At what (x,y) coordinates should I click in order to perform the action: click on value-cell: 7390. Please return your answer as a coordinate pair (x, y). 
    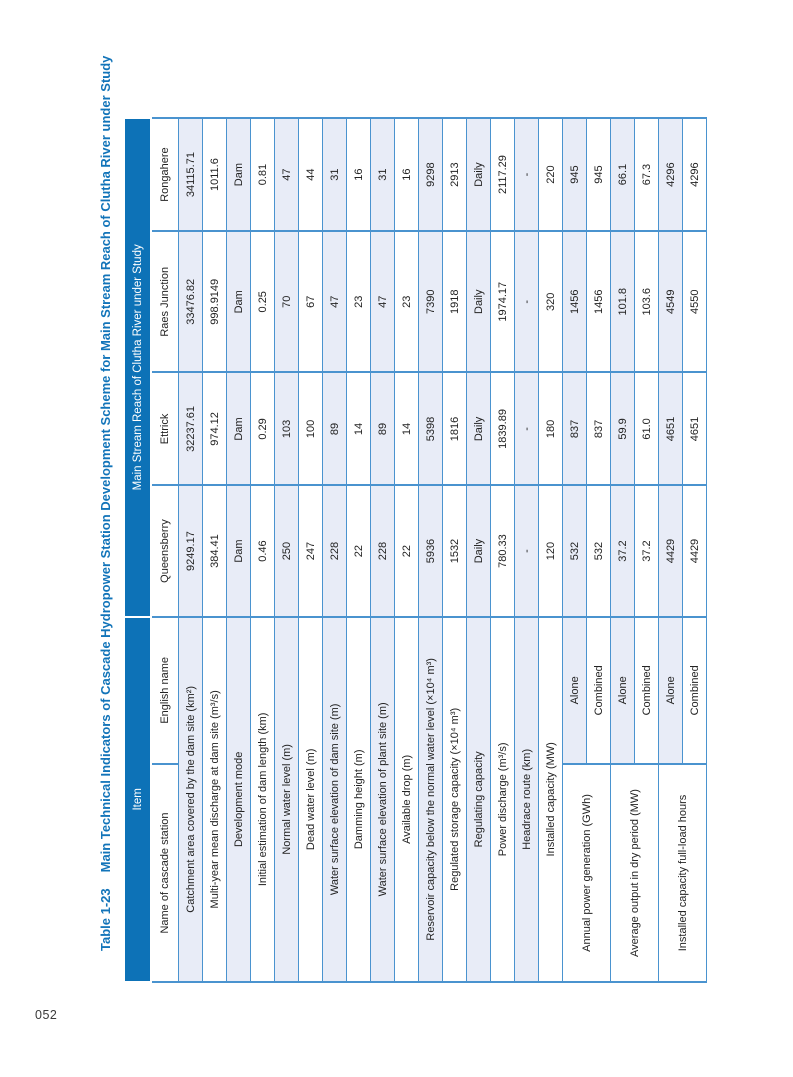
    Looking at the image, I should click on (430, 302).